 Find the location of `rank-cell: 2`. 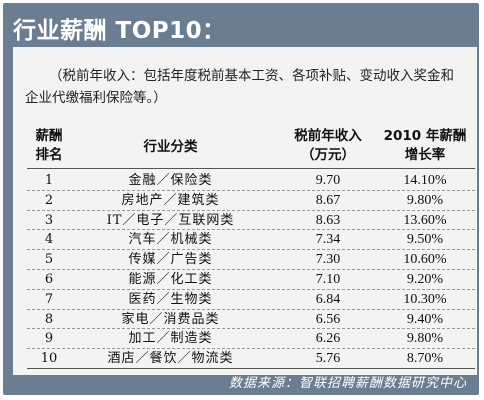

rank-cell: 2 is located at coordinates (49, 200).